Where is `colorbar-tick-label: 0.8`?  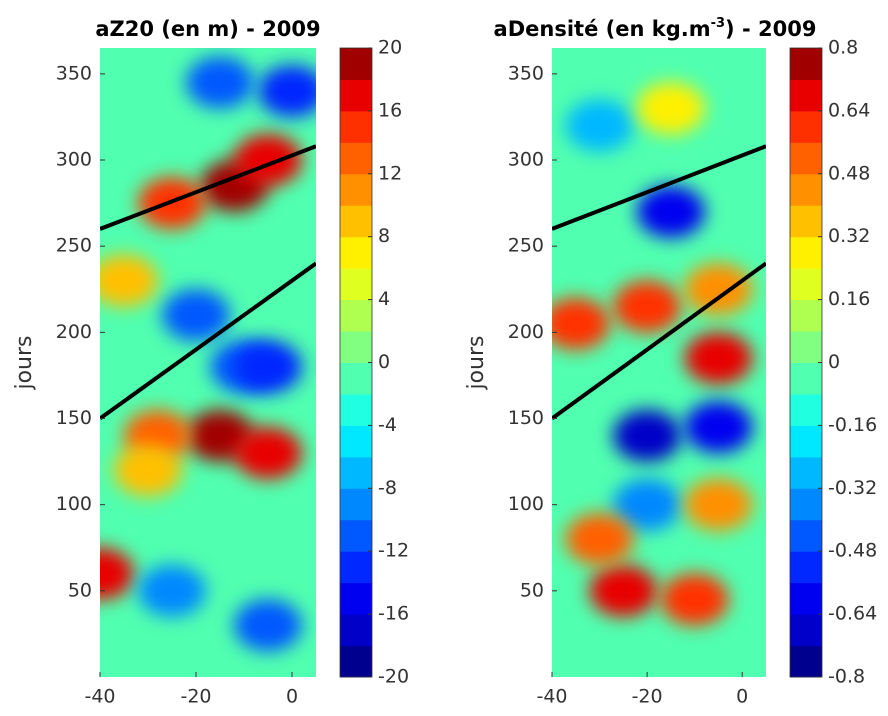
colorbar-tick-label: 0.8 is located at coordinates (843, 48).